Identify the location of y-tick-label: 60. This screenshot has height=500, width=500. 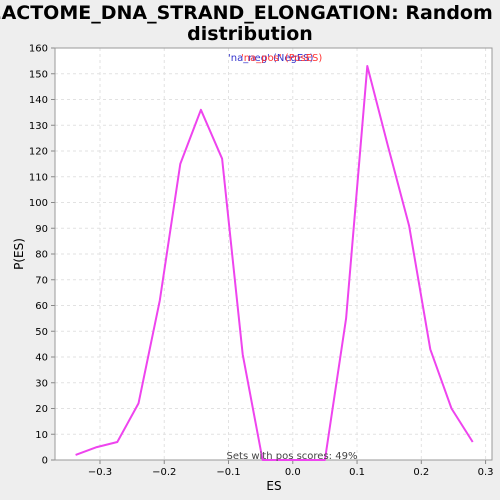
(41, 306).